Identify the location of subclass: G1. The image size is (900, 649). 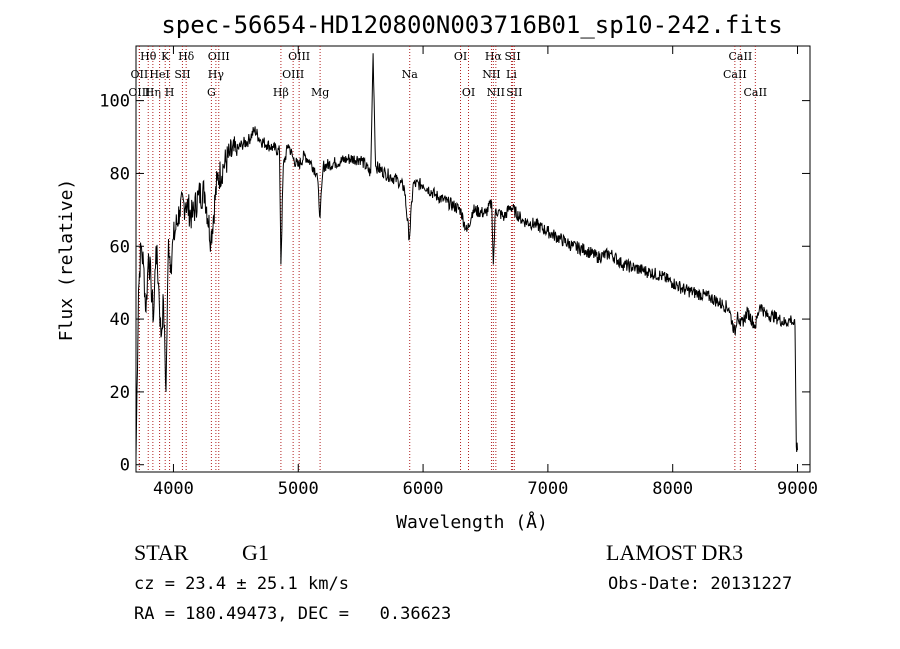
(255, 552).